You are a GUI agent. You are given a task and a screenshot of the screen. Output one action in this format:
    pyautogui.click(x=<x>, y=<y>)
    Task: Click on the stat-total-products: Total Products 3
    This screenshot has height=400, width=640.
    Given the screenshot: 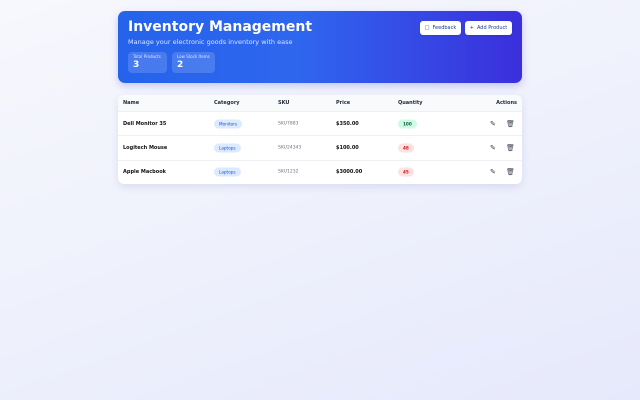 What is the action you would take?
    pyautogui.click(x=147, y=62)
    